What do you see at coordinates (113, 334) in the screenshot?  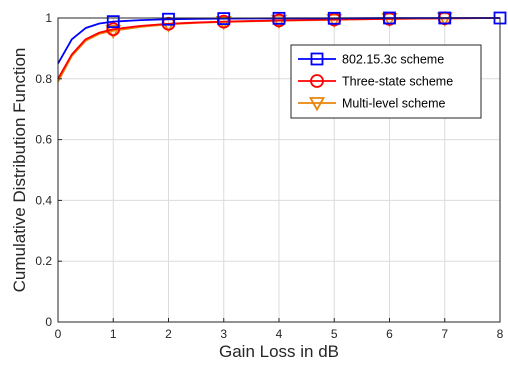 I see `x-tick-label: 1` at bounding box center [113, 334].